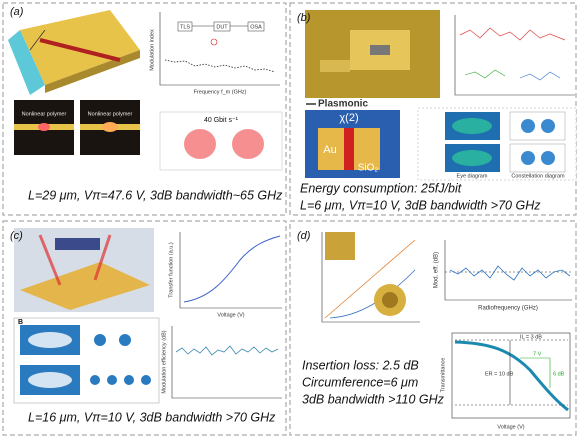 This screenshot has width=579, height=438. What do you see at coordinates (373, 399) in the screenshot?
I see `caption-line: 3dB bandwidth >110 GHz` at bounding box center [373, 399].